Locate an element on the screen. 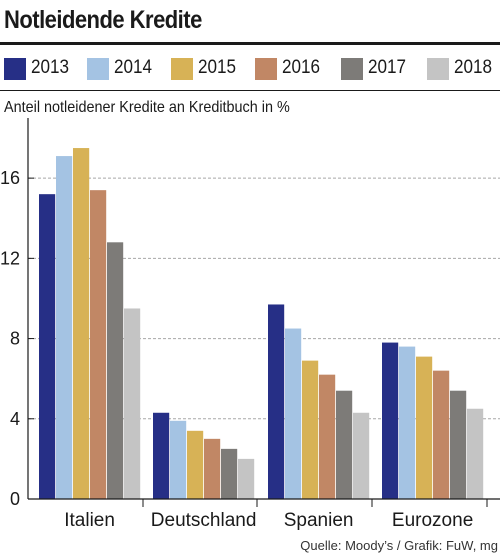 The height and width of the screenshot is (559, 500). bar-spanien-2013 is located at coordinates (276, 401).